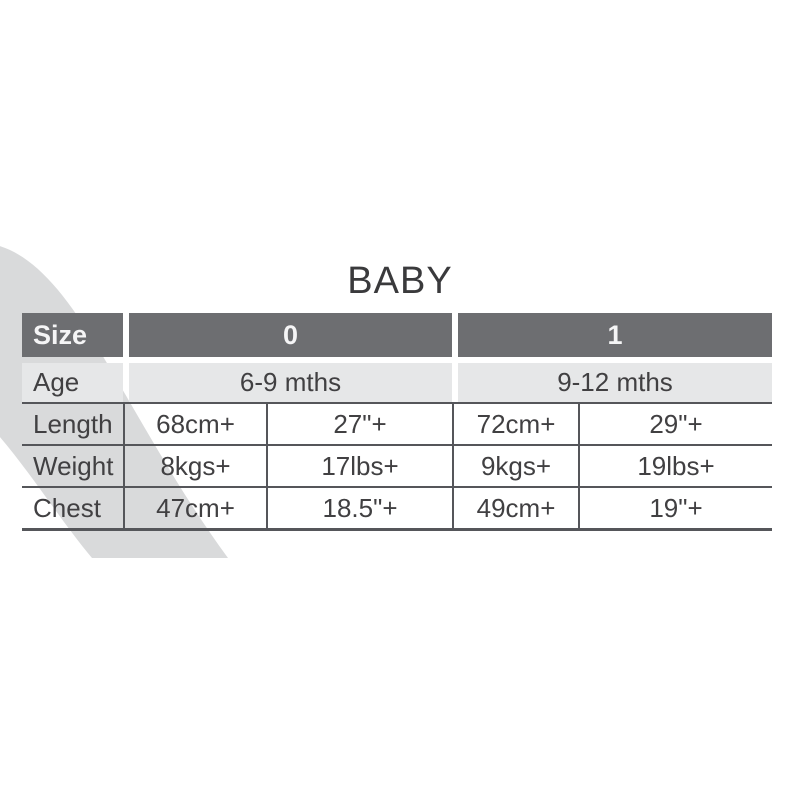  What do you see at coordinates (515, 508) in the screenshot?
I see `chest-size1-cm: 49cm+` at bounding box center [515, 508].